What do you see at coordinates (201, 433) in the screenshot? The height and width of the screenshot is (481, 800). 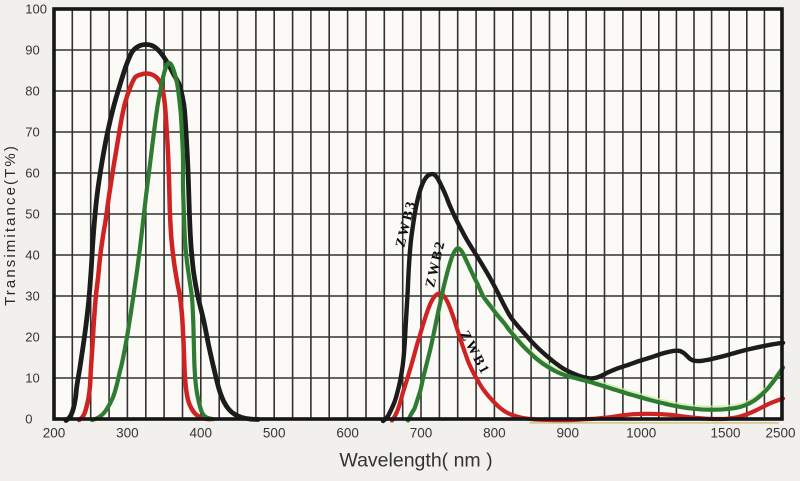 I see `svg-text: 400` at bounding box center [201, 433].